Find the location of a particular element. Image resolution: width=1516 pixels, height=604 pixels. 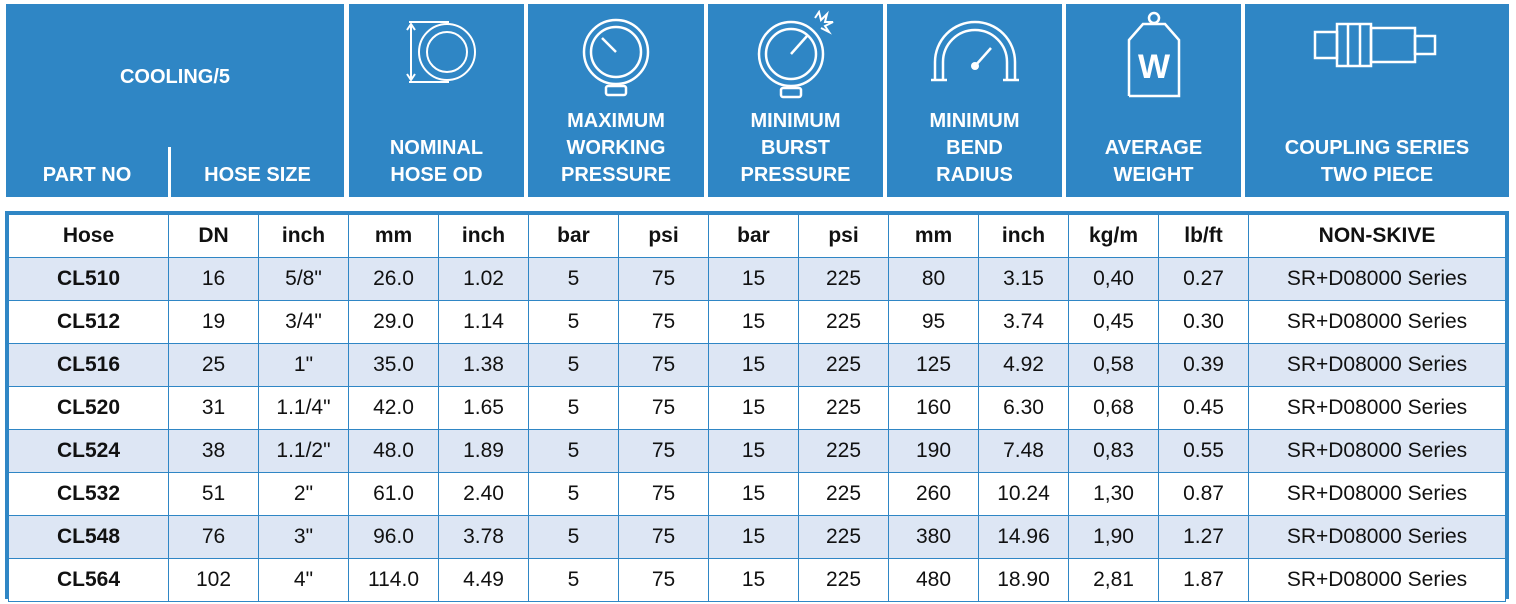

column-header: mm is located at coordinates (393, 236).